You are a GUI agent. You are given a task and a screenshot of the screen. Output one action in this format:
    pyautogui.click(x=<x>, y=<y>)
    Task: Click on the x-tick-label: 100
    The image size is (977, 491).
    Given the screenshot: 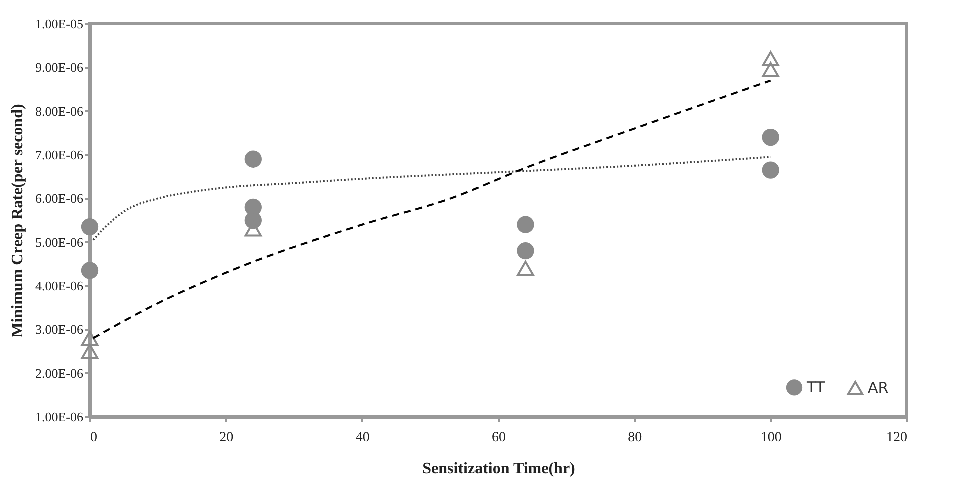 What is the action you would take?
    pyautogui.click(x=771, y=438)
    